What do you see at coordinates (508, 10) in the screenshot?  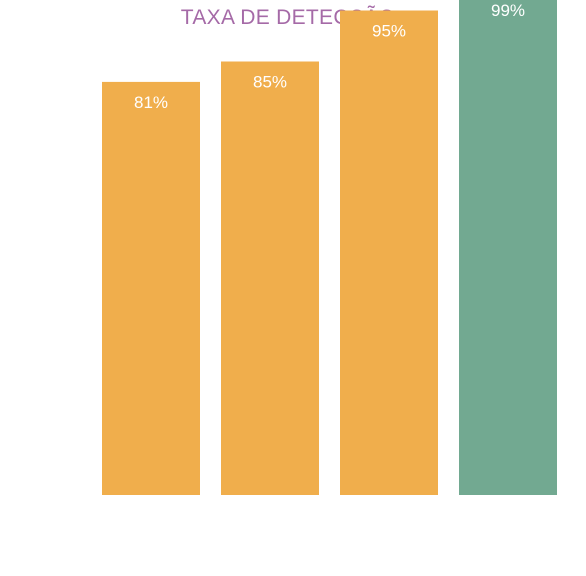 I see `bar-4-value-label: 99%` at bounding box center [508, 10].